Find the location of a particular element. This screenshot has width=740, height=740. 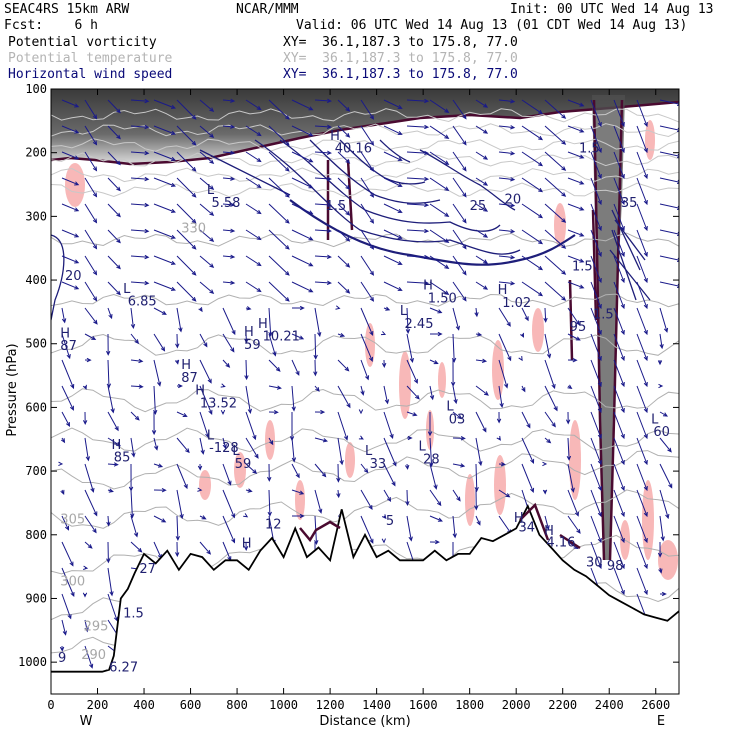

y-tick-label: 200 is located at coordinates (36, 153).